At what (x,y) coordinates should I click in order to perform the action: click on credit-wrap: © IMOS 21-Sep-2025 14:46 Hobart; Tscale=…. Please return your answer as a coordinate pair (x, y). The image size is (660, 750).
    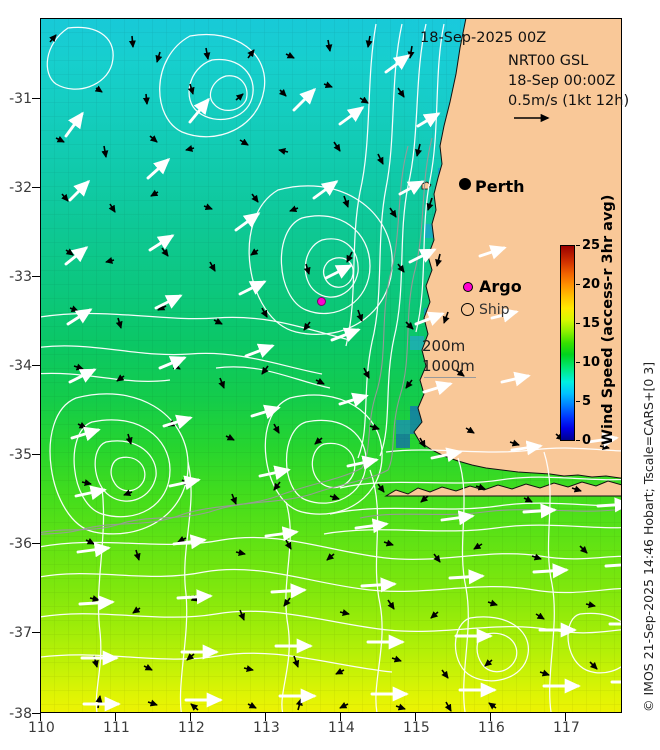
    Looking at the image, I should click on (650, 544).